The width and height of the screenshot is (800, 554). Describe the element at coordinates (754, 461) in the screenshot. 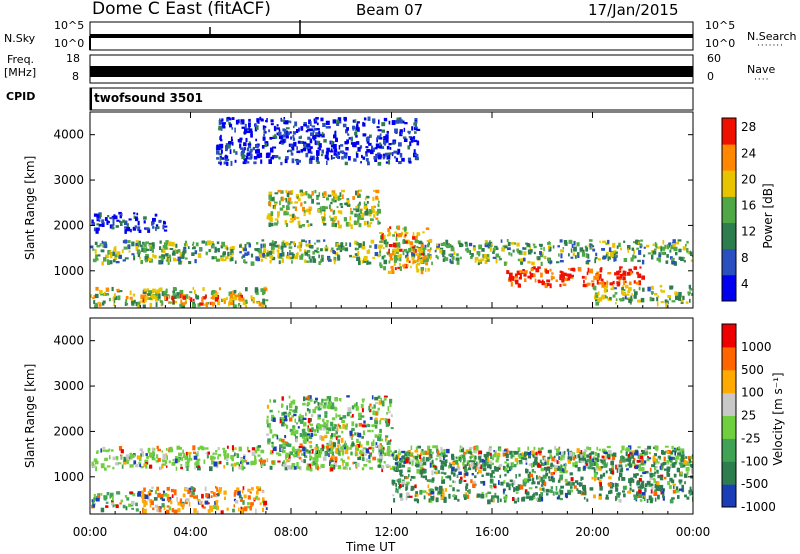

I see `colorbar-tick-label: -100` at that location.